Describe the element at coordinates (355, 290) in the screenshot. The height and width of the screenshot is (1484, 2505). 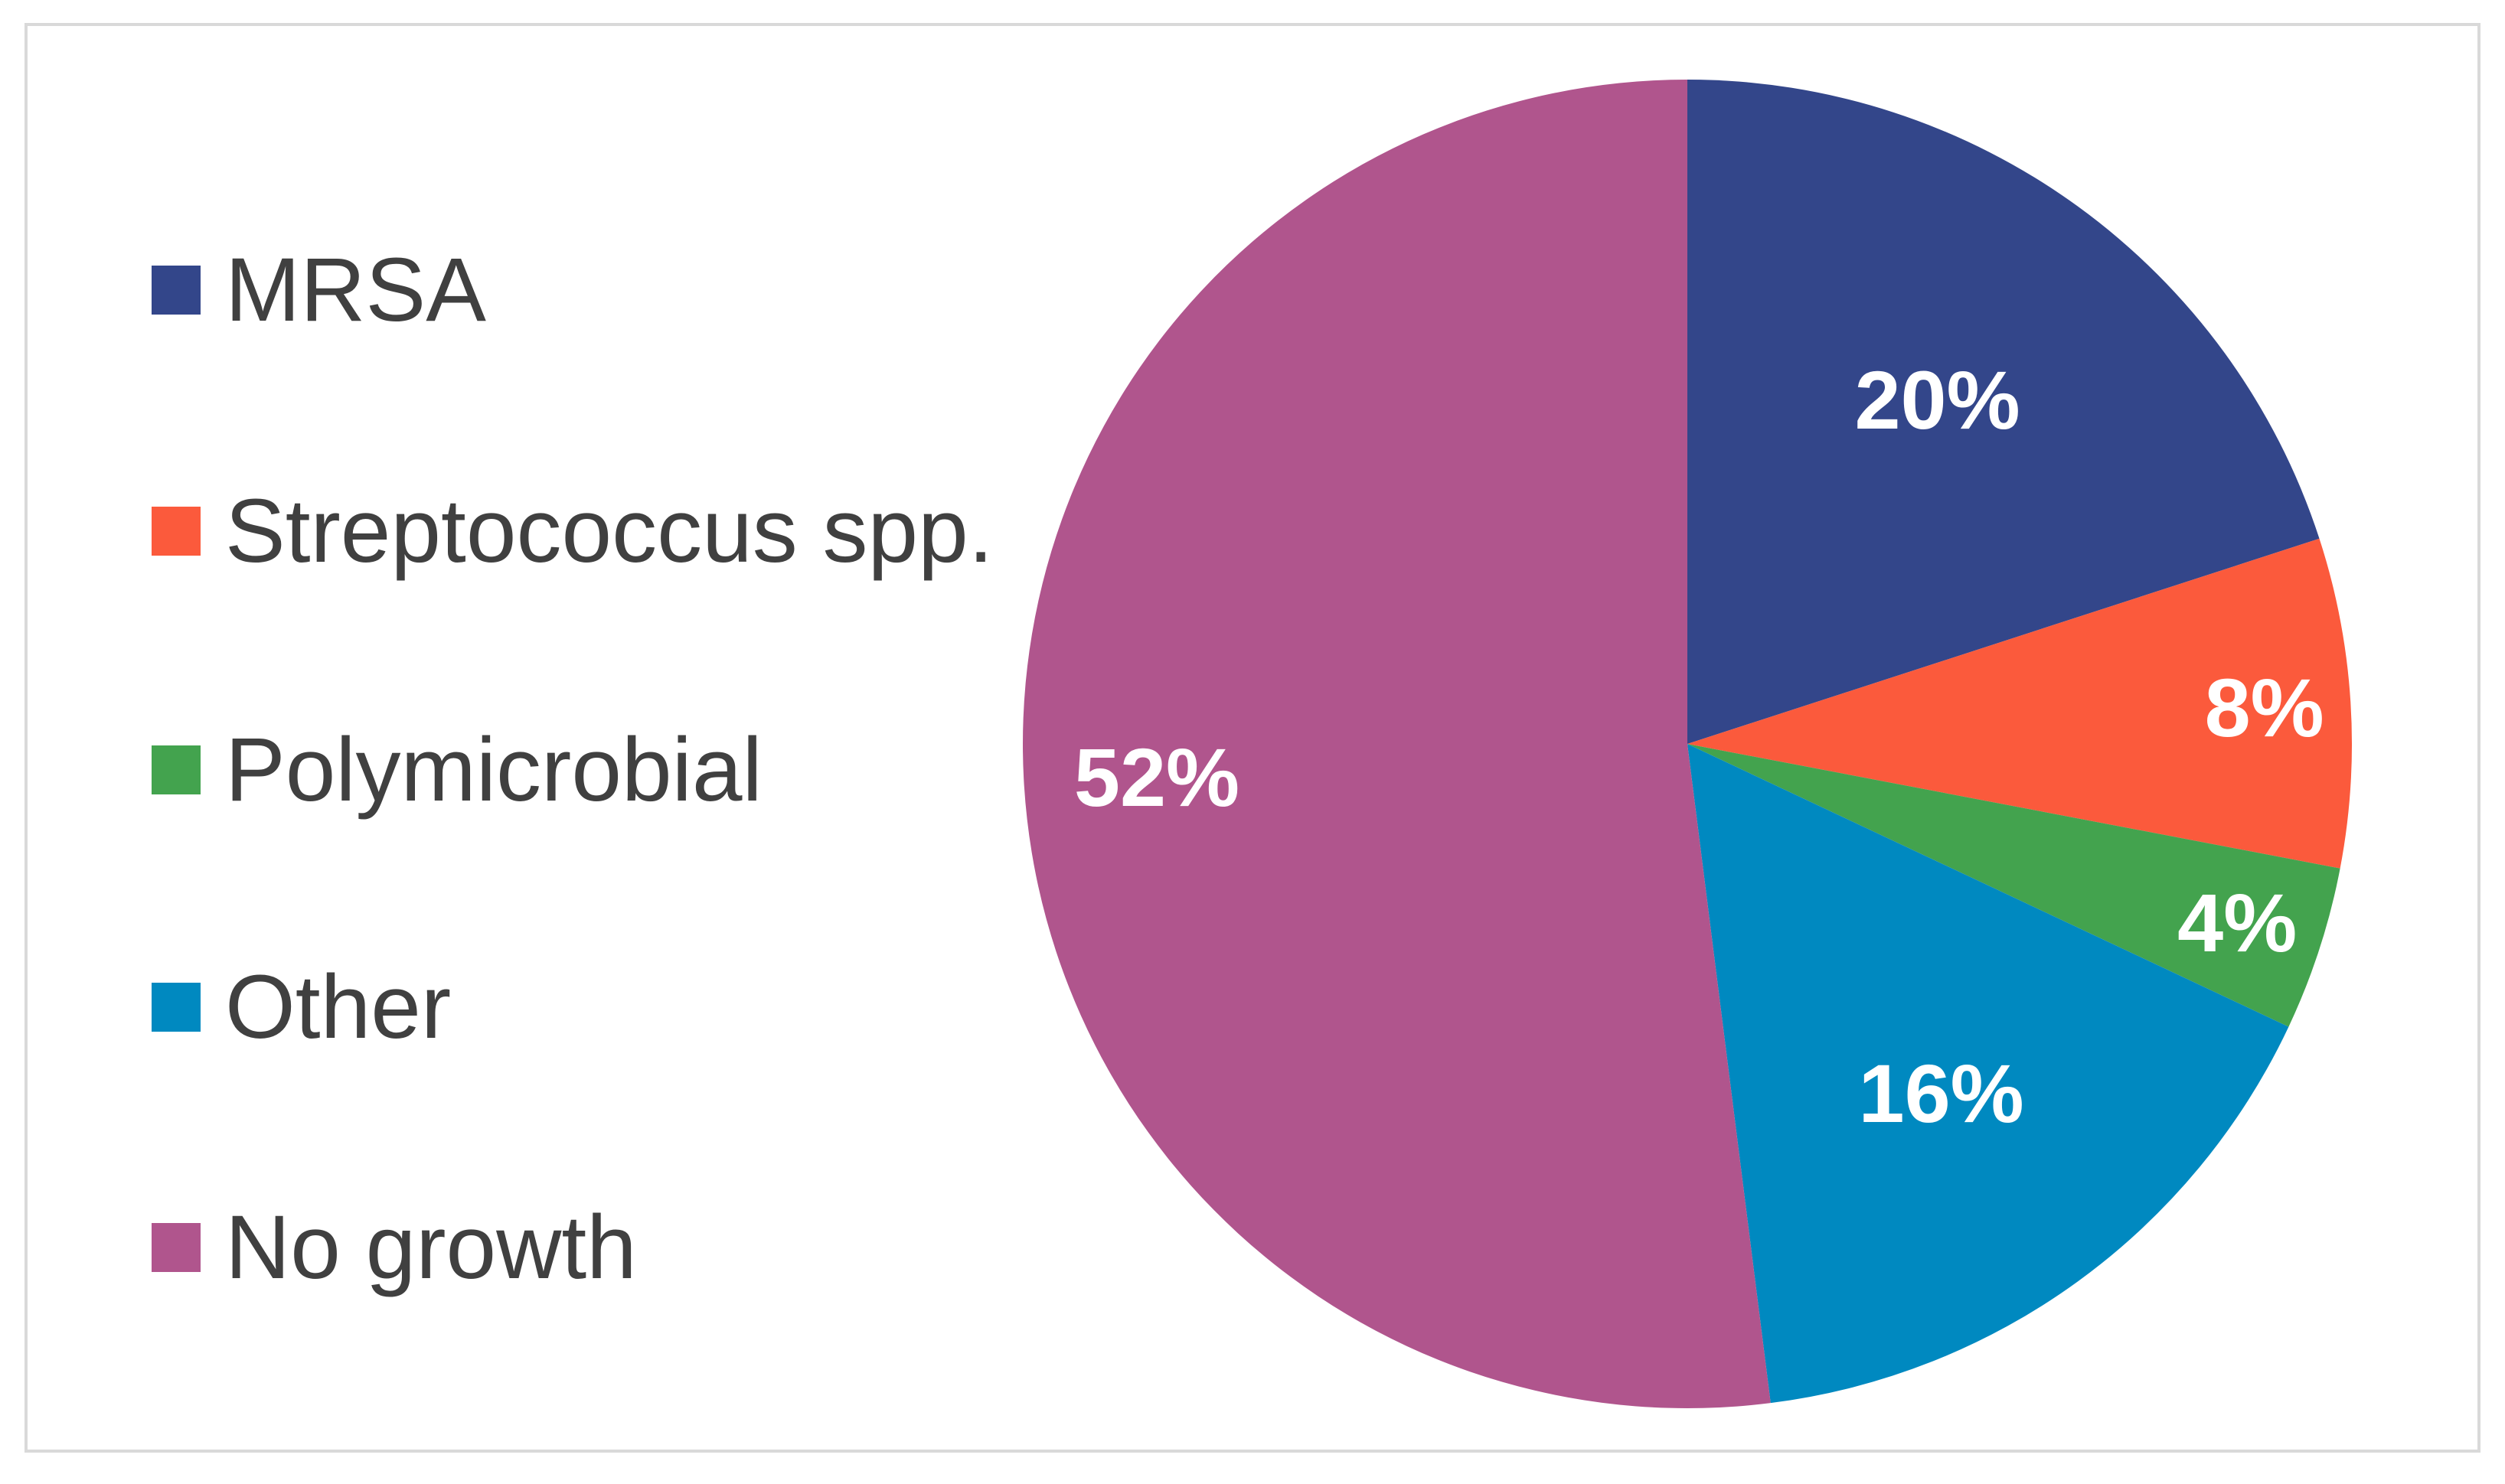
I see `legend-label-mrsa: MRSA` at that location.